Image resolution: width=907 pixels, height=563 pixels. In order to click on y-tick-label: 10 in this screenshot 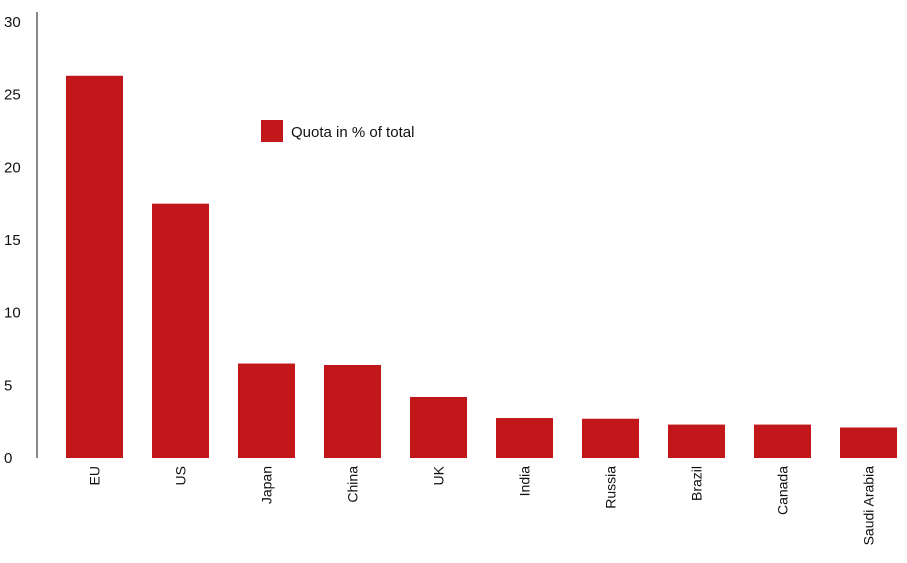, I will do `click(12, 313)`.